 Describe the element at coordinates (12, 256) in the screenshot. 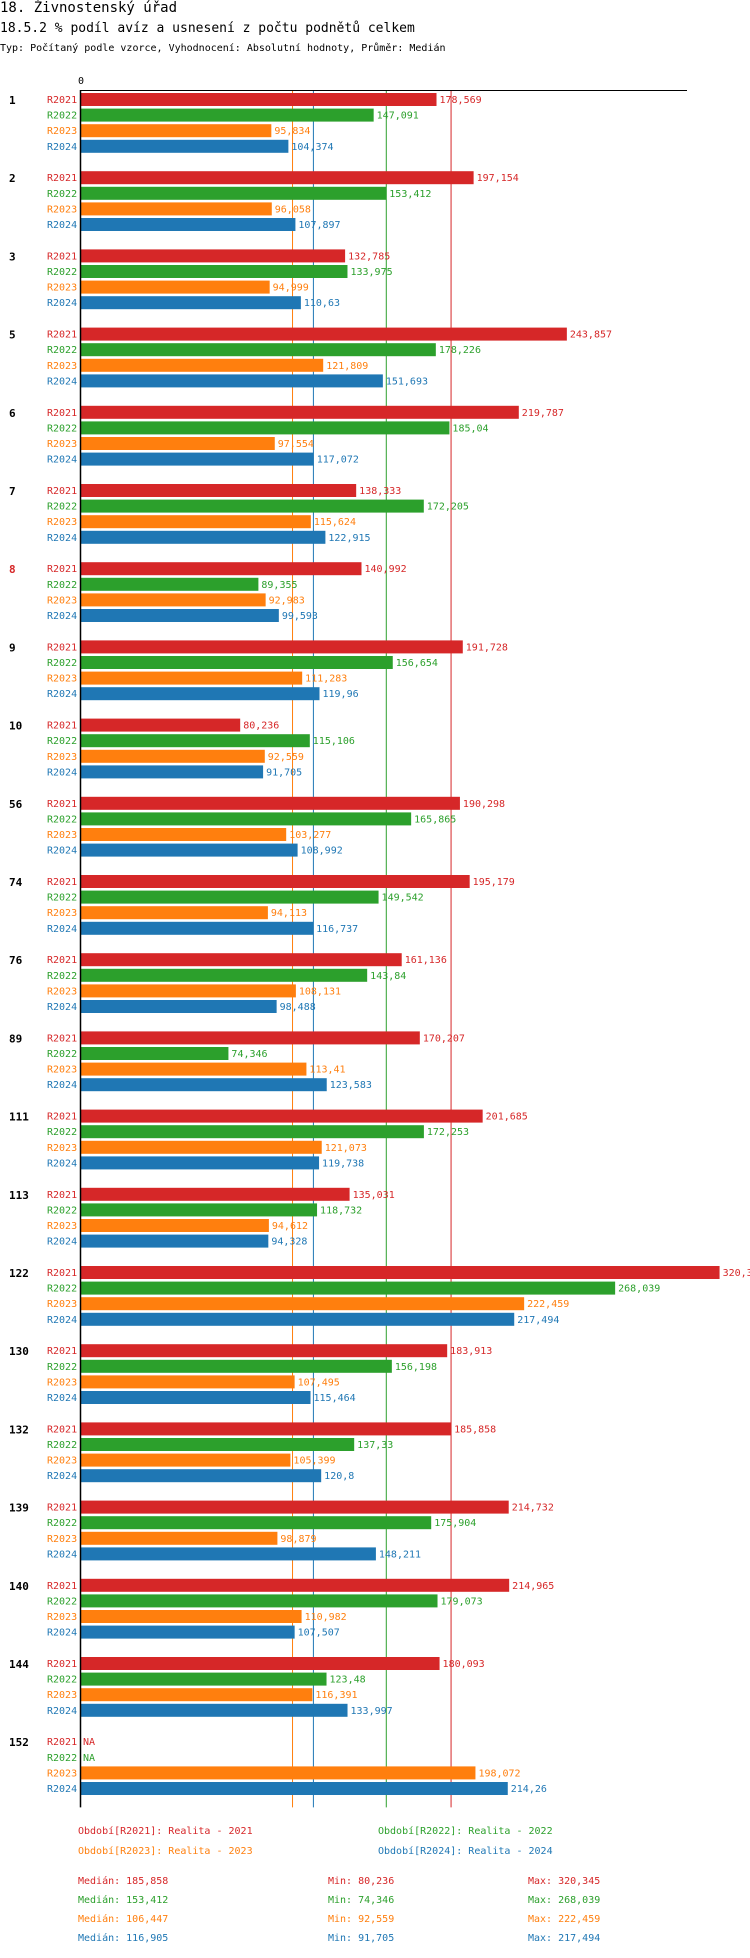

I see `category-label: 3` at that location.